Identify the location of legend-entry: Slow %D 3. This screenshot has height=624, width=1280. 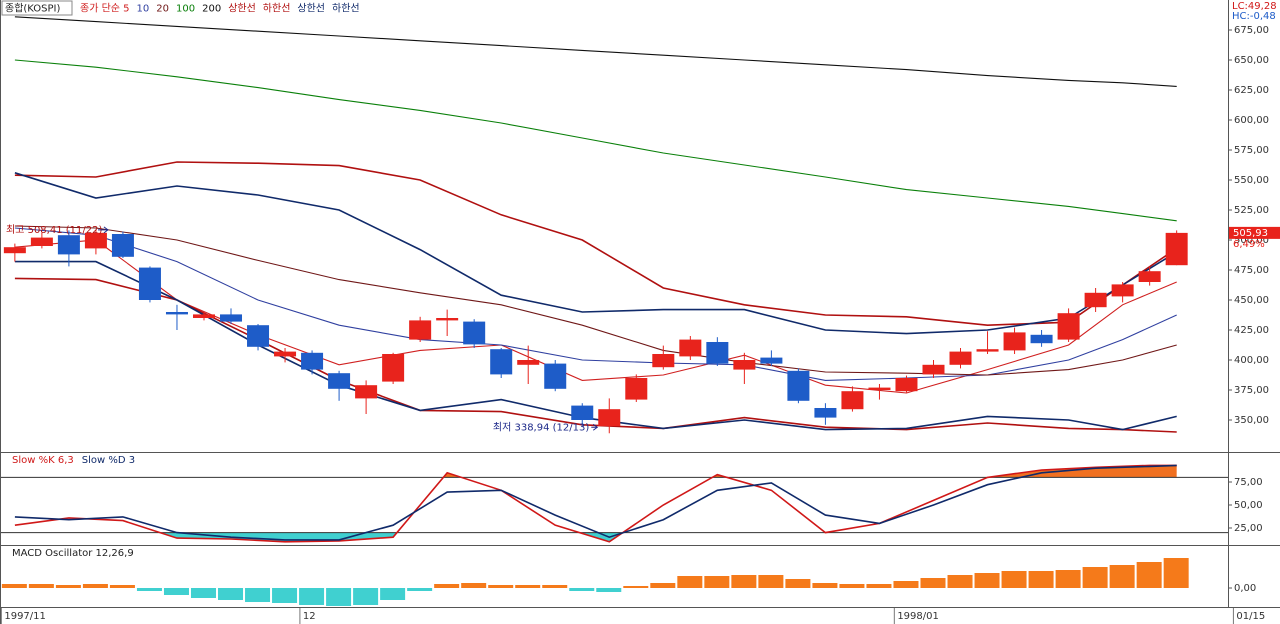
(108, 460).